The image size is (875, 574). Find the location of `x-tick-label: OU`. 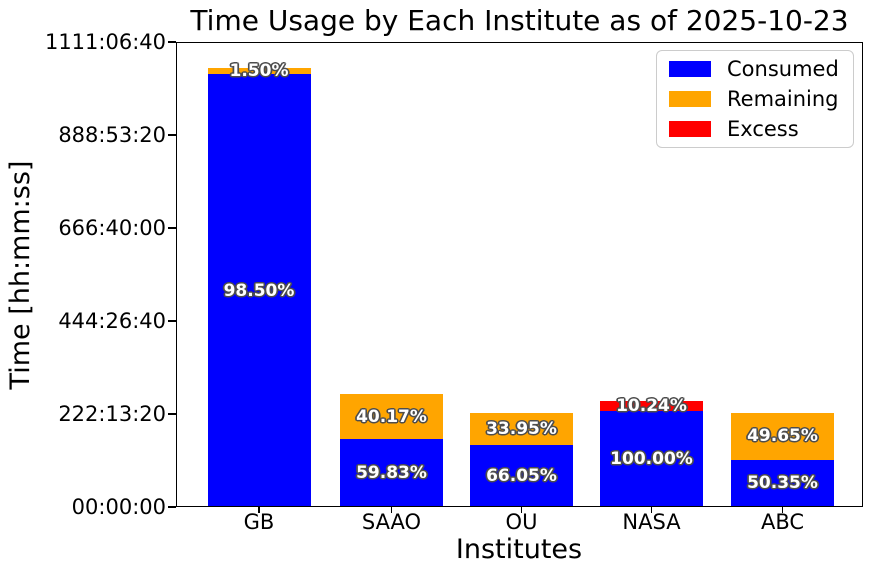

x-tick-label: OU is located at coordinates (521, 522).